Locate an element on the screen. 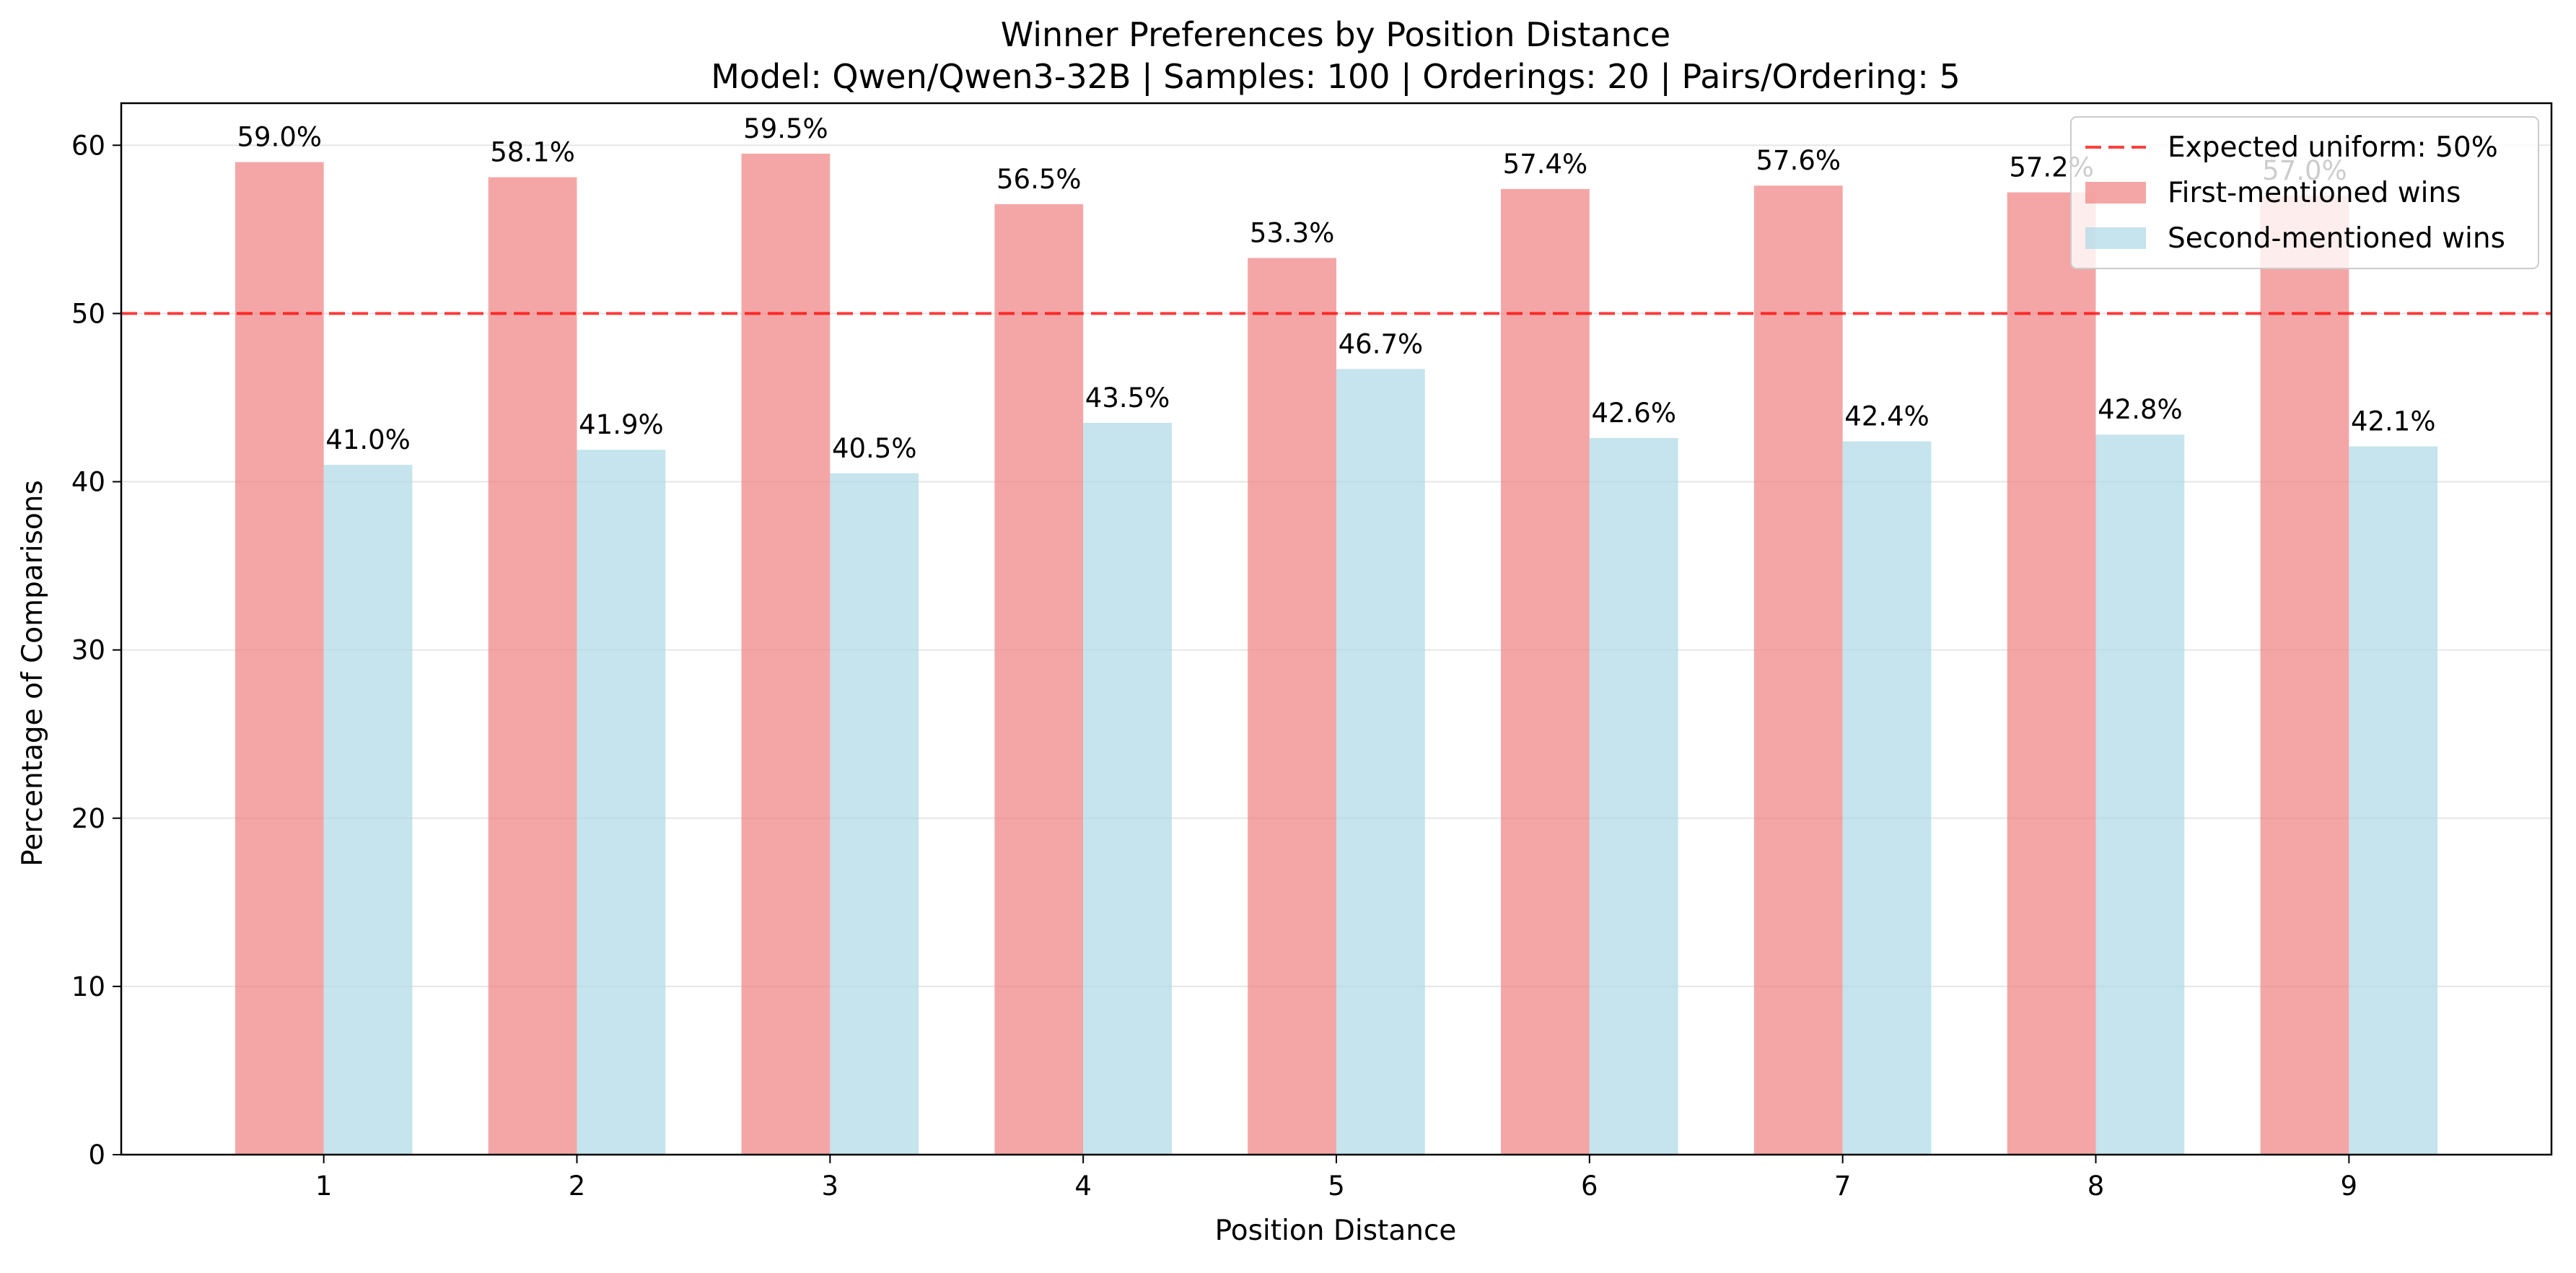 The width and height of the screenshot is (2576, 1273). y-axis-label: Percentage of Comparisons is located at coordinates (33, 673).